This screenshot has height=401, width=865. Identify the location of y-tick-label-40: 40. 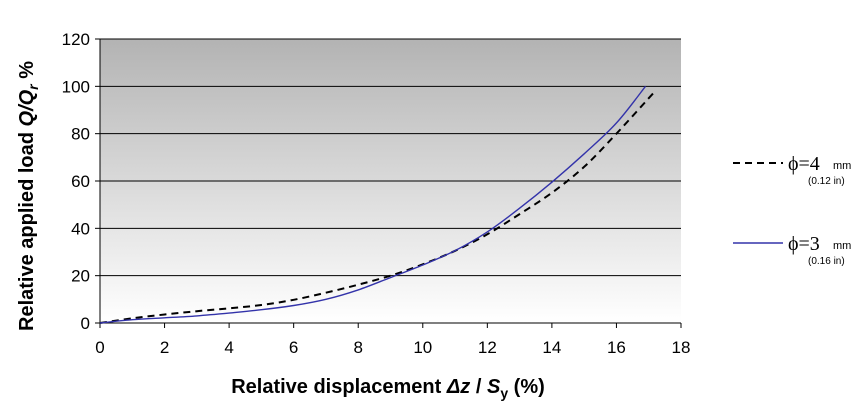
(80, 228).